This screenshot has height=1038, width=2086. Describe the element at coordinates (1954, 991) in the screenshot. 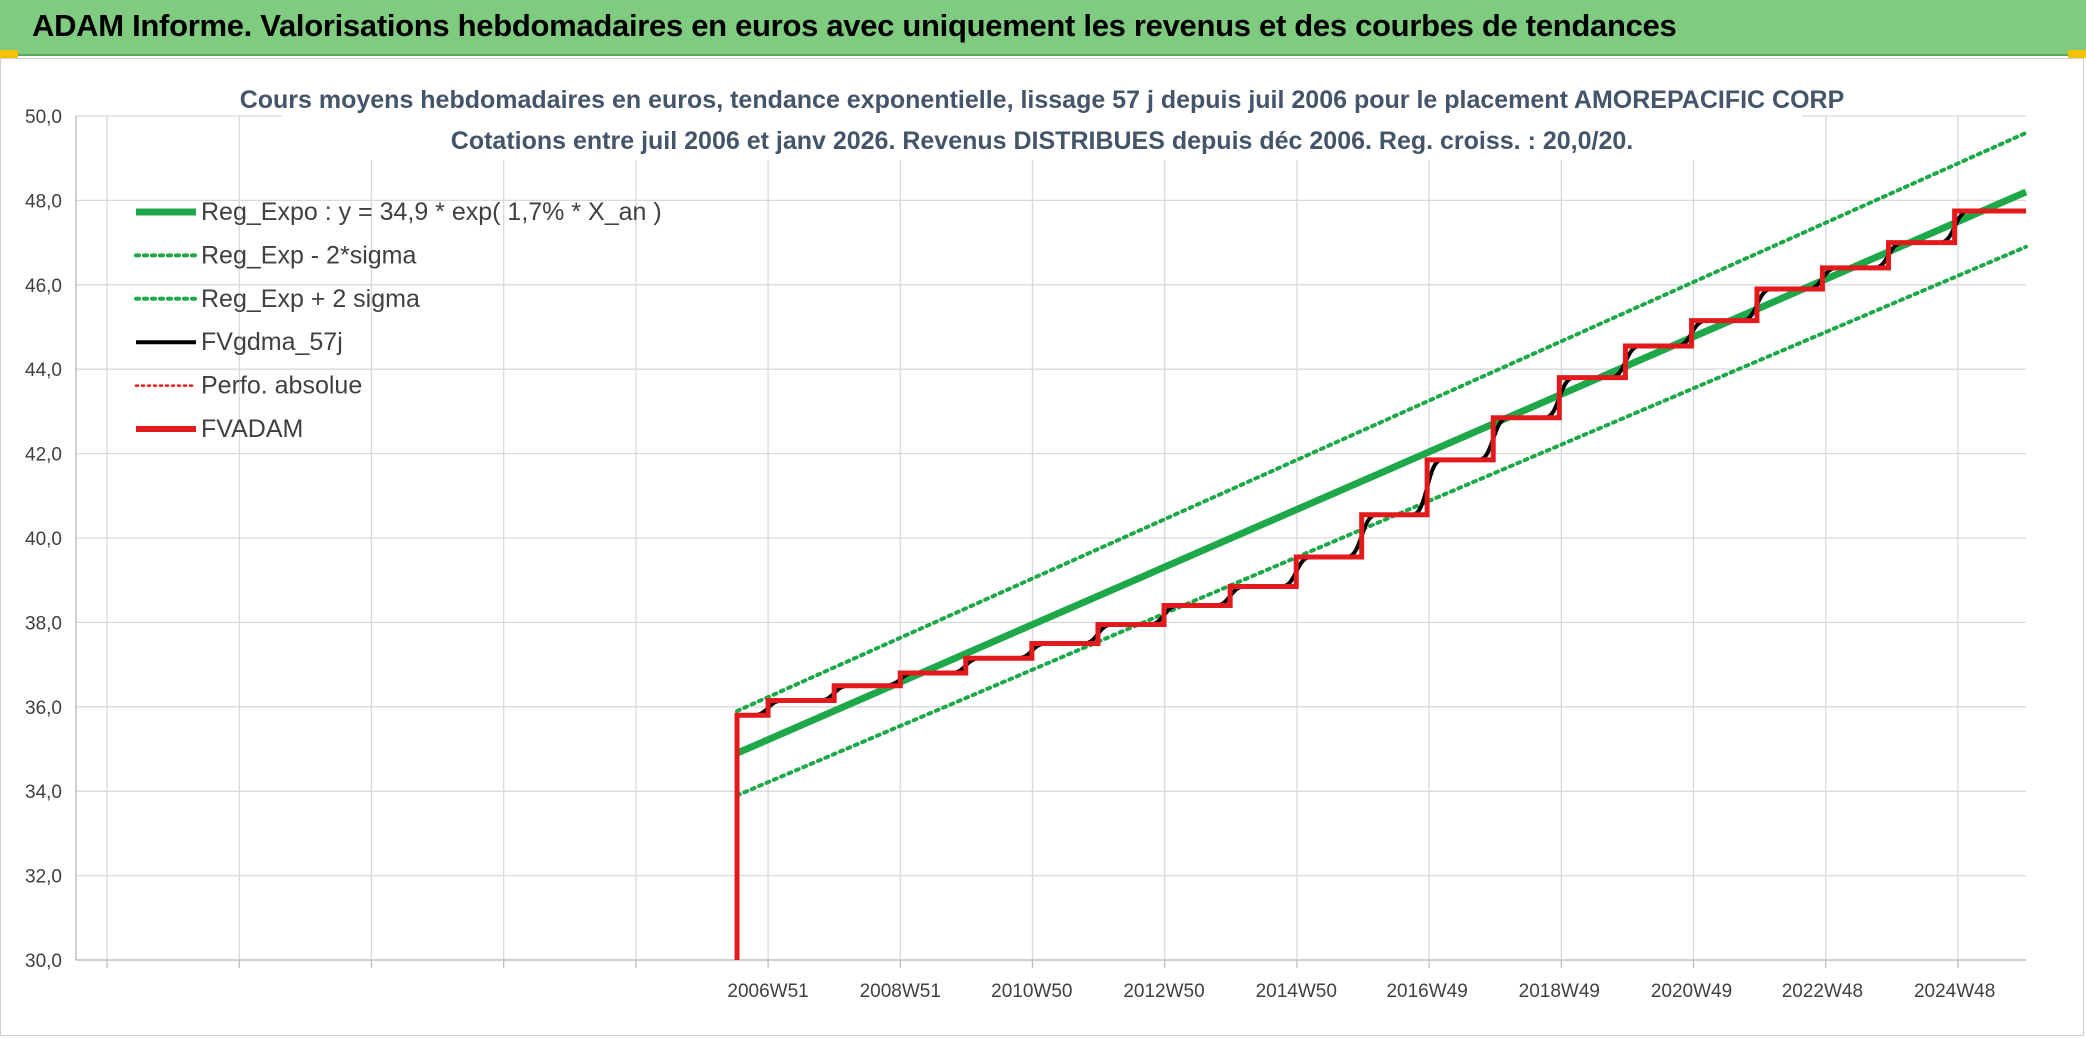

I see `x-tick-label: 2024W48` at that location.